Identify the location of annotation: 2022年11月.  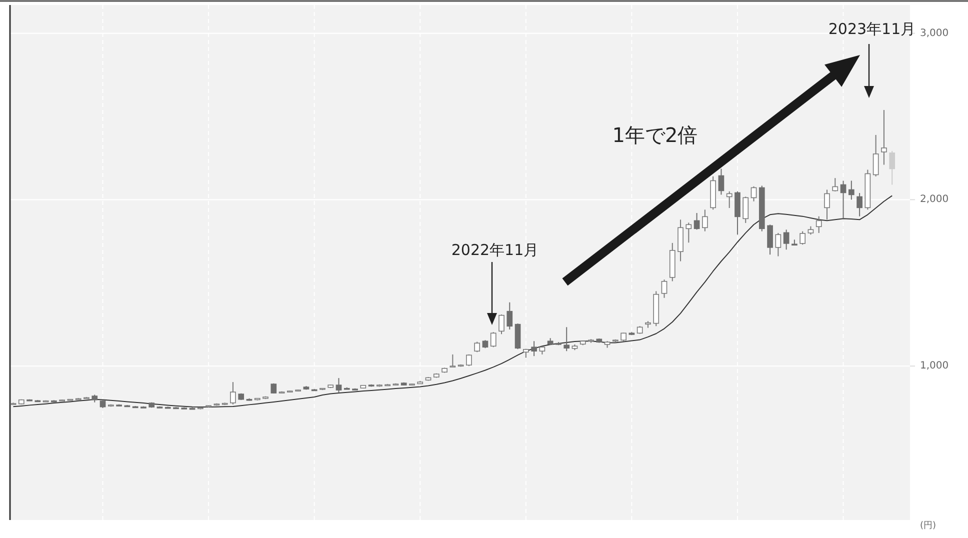
(495, 250).